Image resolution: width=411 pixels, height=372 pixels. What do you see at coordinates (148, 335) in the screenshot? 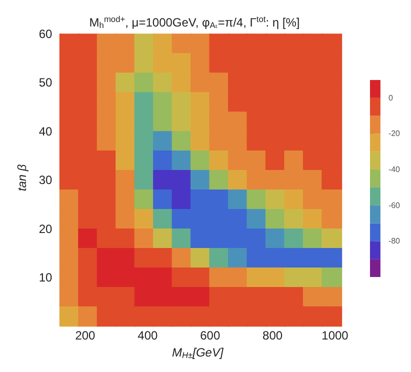
I see `x-tick-label: 400` at bounding box center [148, 335].